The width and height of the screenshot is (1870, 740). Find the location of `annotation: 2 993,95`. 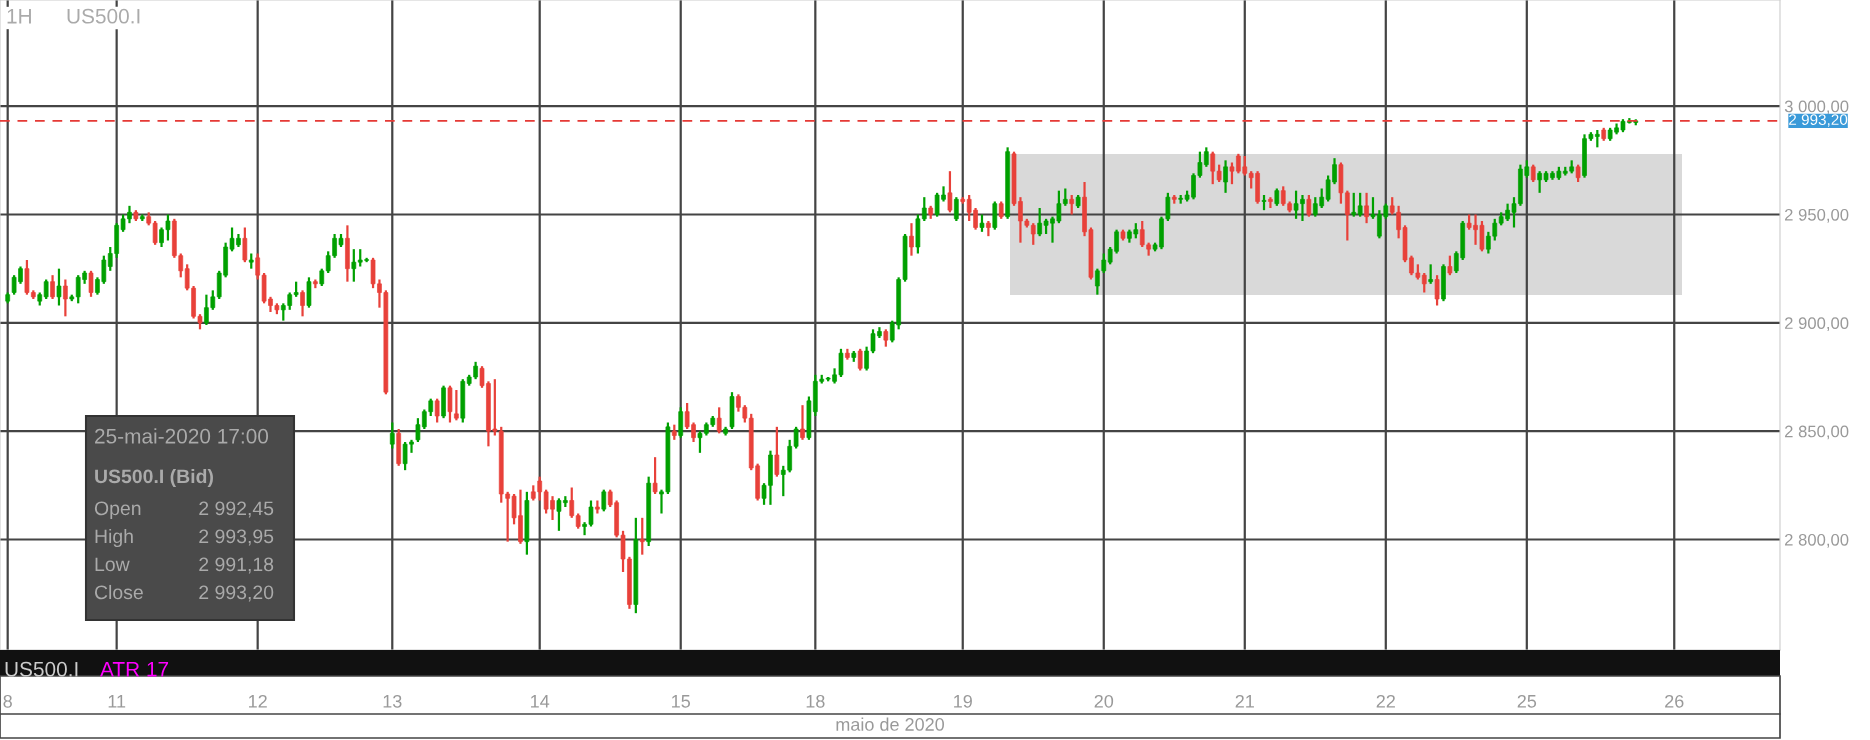

annotation: 2 993,95 is located at coordinates (236, 537).